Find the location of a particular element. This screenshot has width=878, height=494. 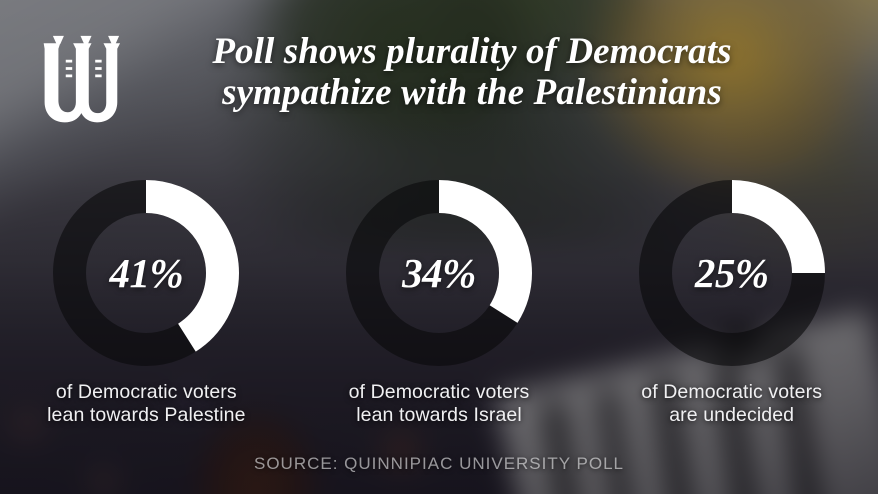

chart-caption-israel: of Democratic voters lean towards Israel is located at coordinates (439, 403).